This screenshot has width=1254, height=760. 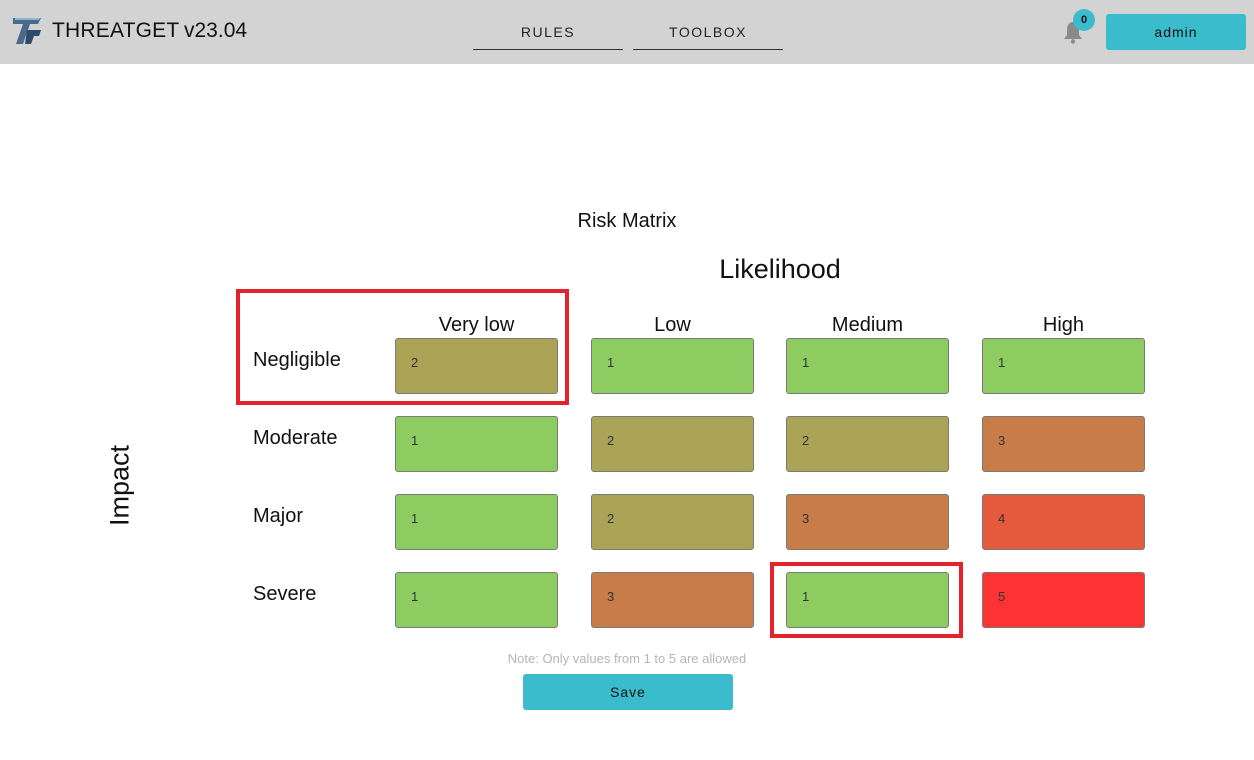 I want to click on nav-rules-tab: RULES, so click(x=548, y=35).